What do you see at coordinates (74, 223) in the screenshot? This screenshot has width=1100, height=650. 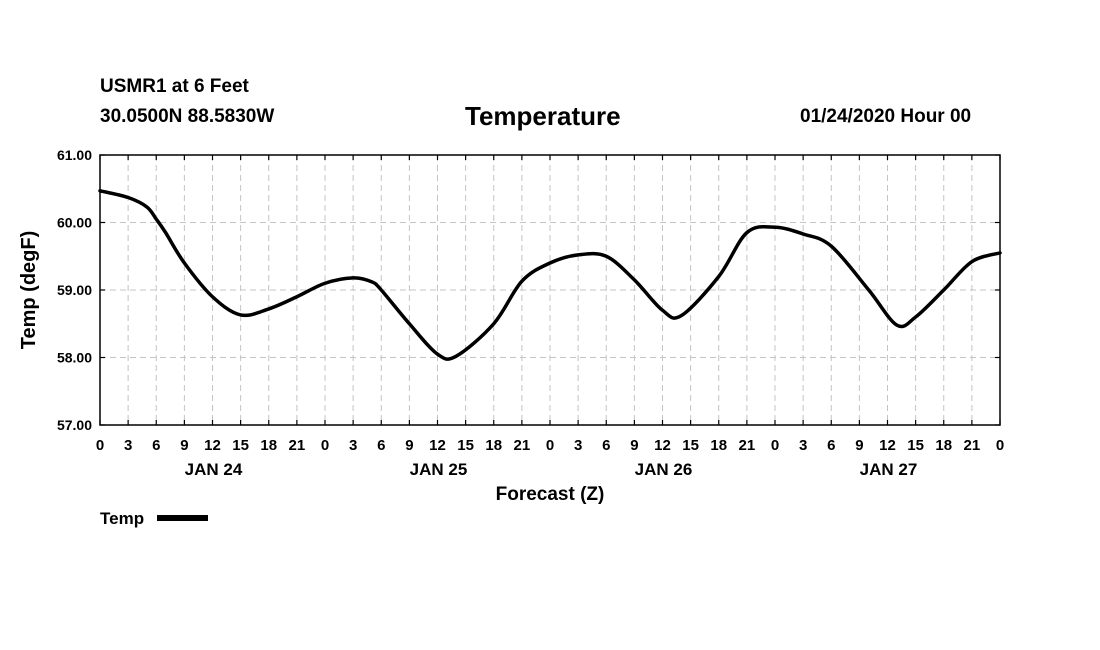 I see `y-tick-label: 60.00` at bounding box center [74, 223].